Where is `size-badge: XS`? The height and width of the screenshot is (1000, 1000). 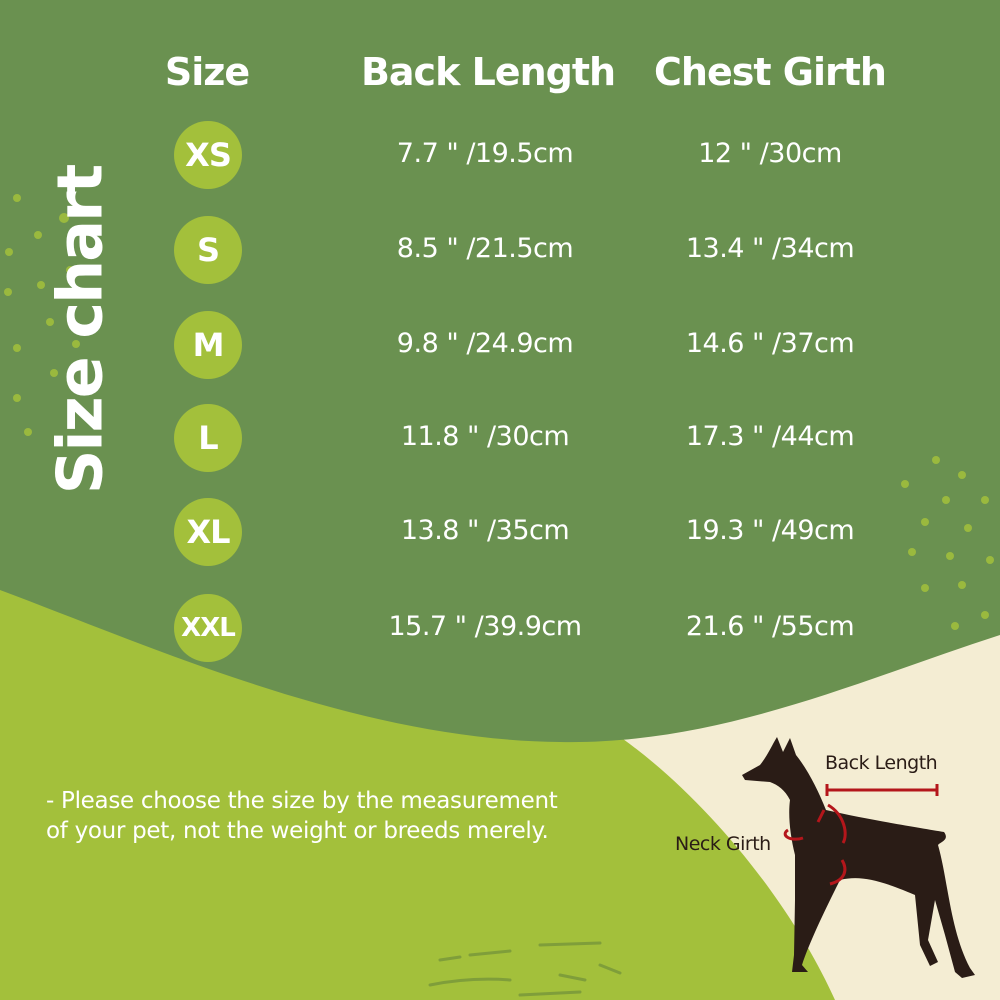 size-badge: XS is located at coordinates (208, 155).